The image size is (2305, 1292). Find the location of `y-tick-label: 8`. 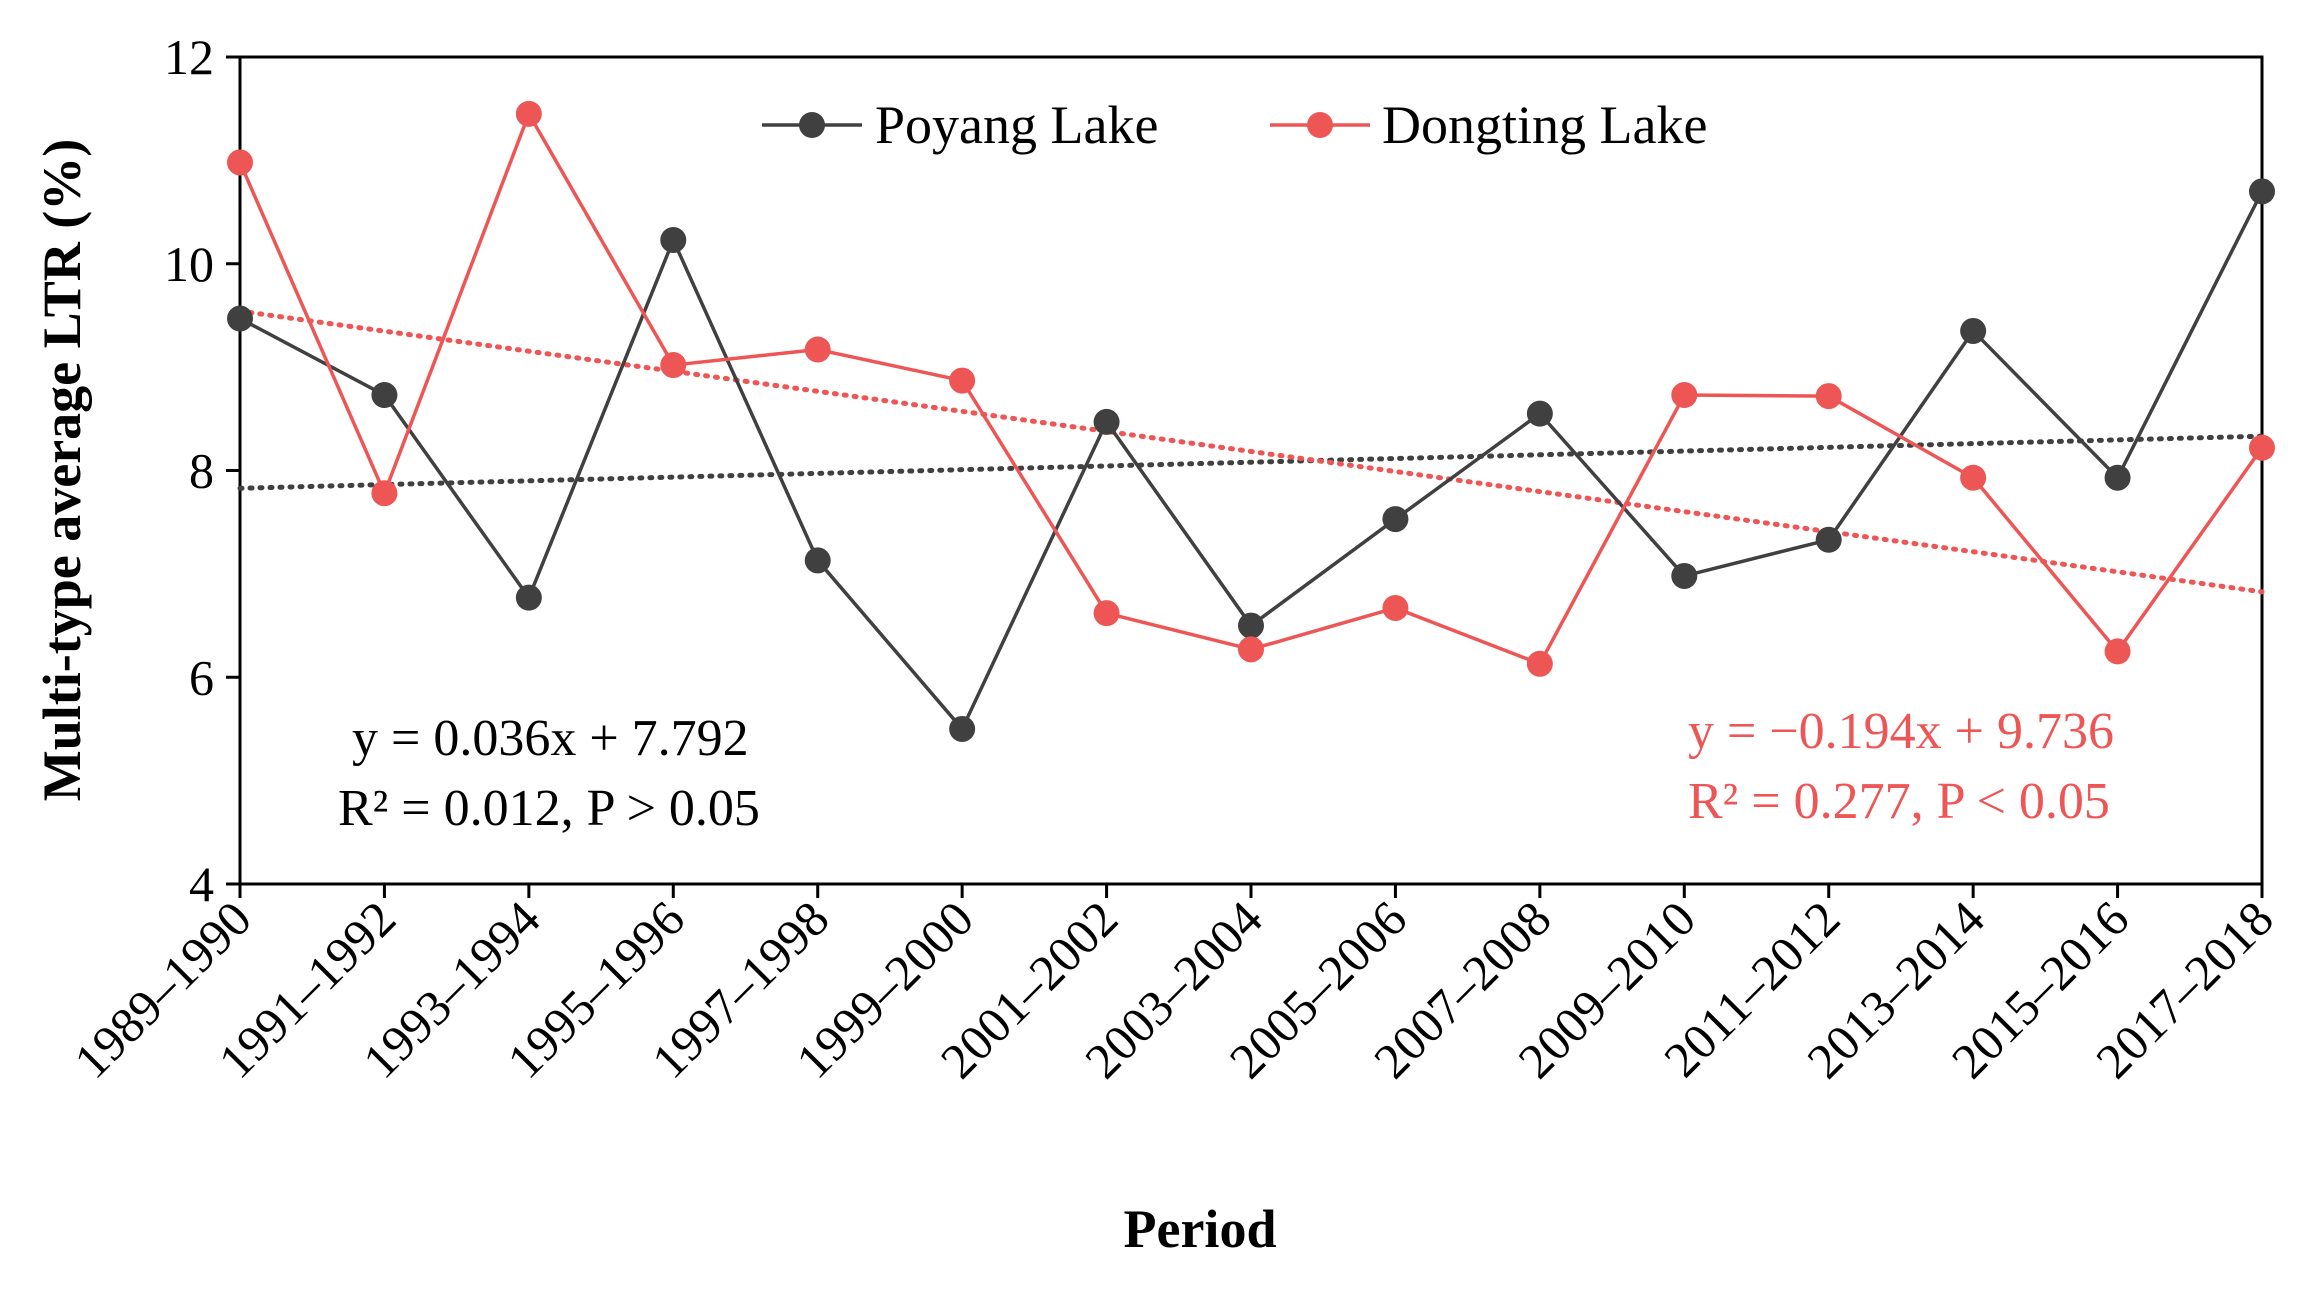

y-tick-label: 8 is located at coordinates (201, 471).